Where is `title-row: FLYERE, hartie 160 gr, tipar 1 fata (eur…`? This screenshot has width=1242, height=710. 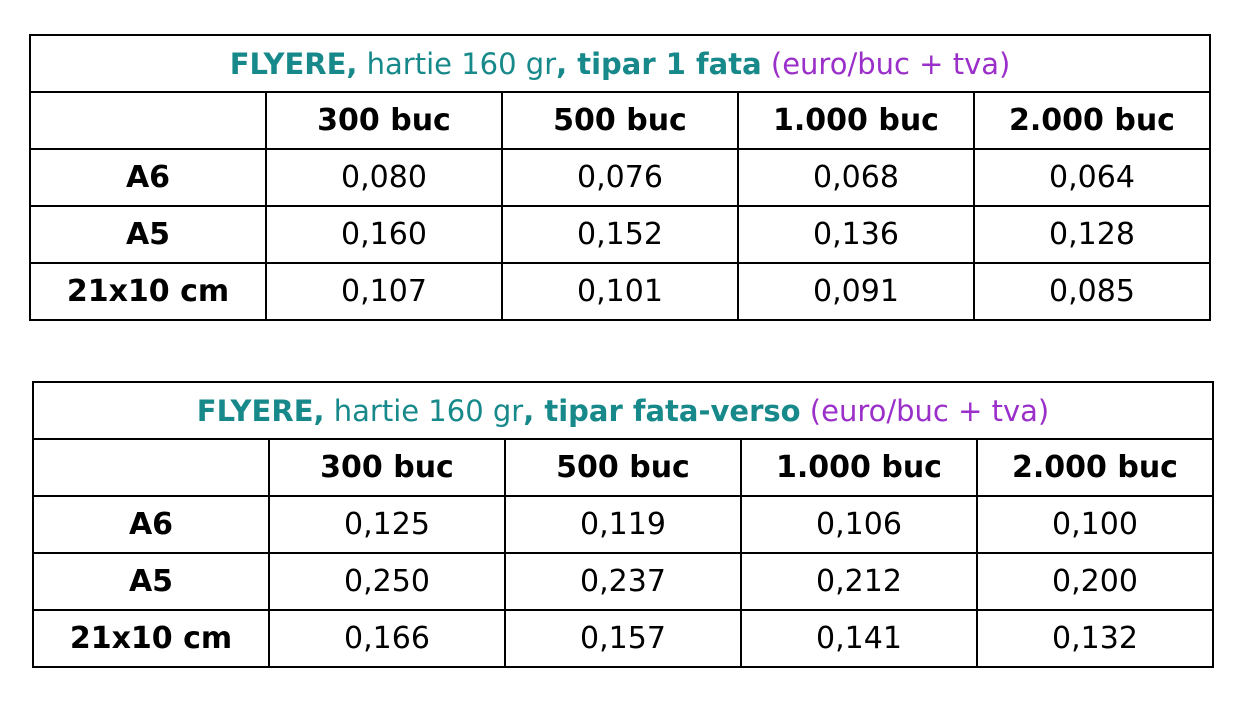 title-row: FLYERE, hartie 160 gr, tipar 1 fata (eur… is located at coordinates (620, 63).